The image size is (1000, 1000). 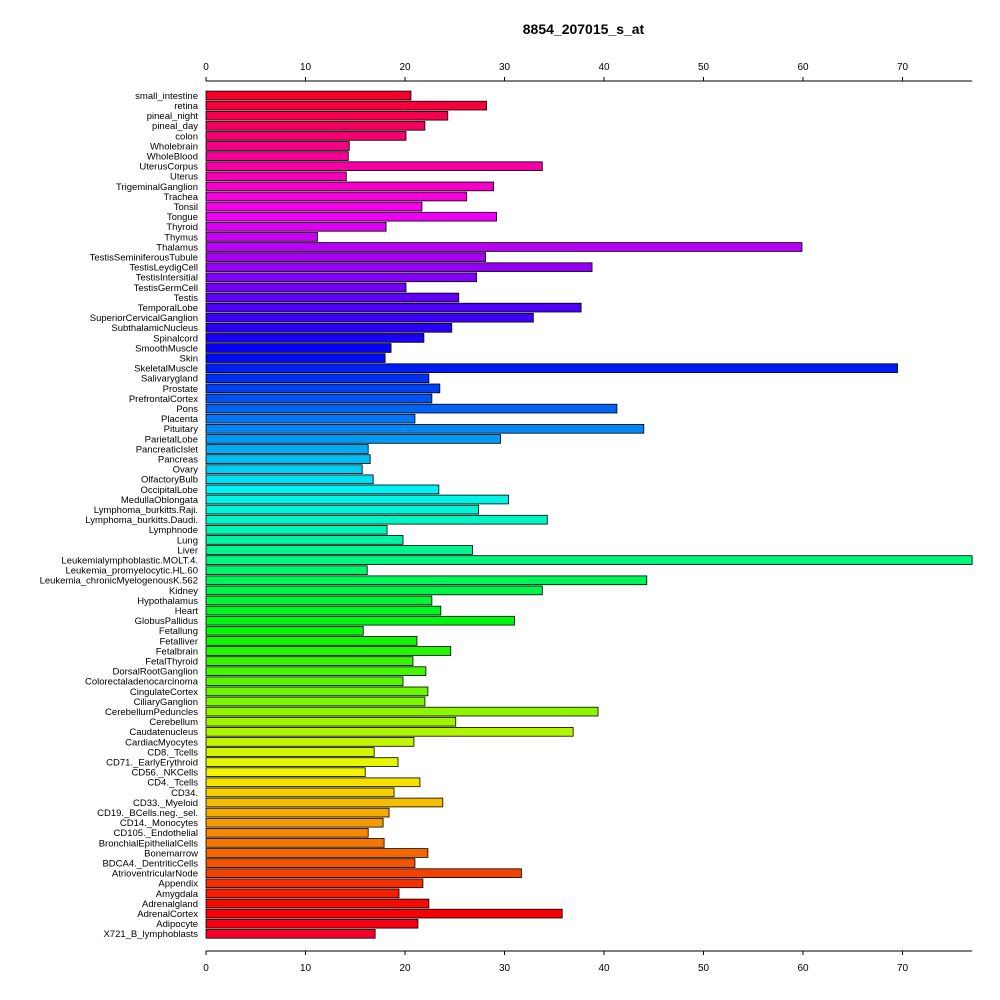 What do you see at coordinates (129, 561) in the screenshot?
I see `category-label: Leukemialymphoblastic.MOLT.4.` at bounding box center [129, 561].